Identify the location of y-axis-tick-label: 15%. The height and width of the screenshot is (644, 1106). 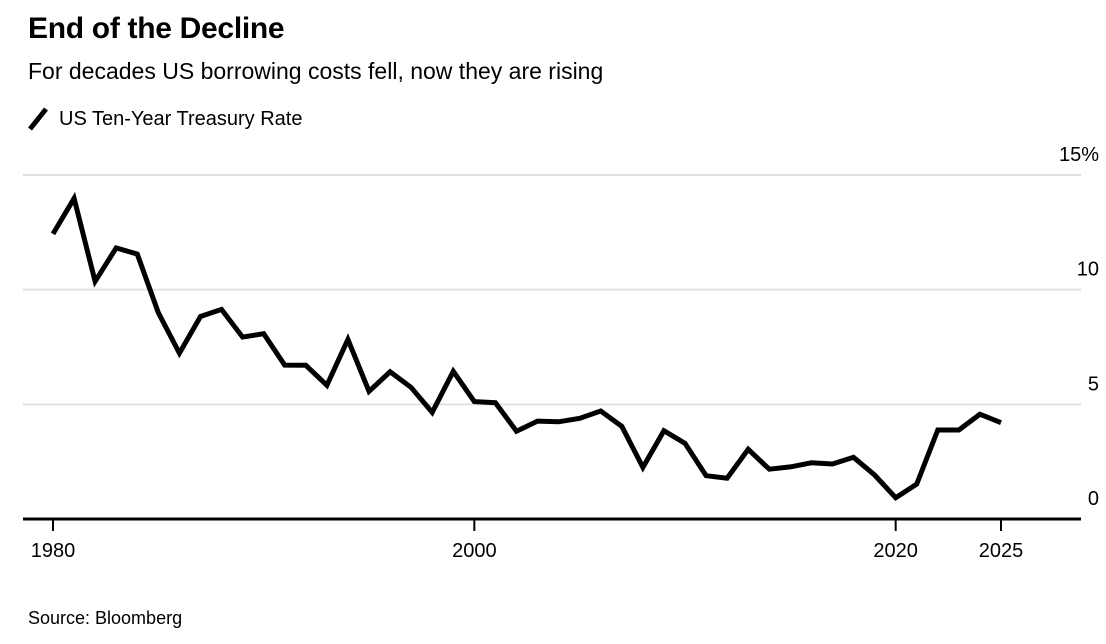
(1079, 155).